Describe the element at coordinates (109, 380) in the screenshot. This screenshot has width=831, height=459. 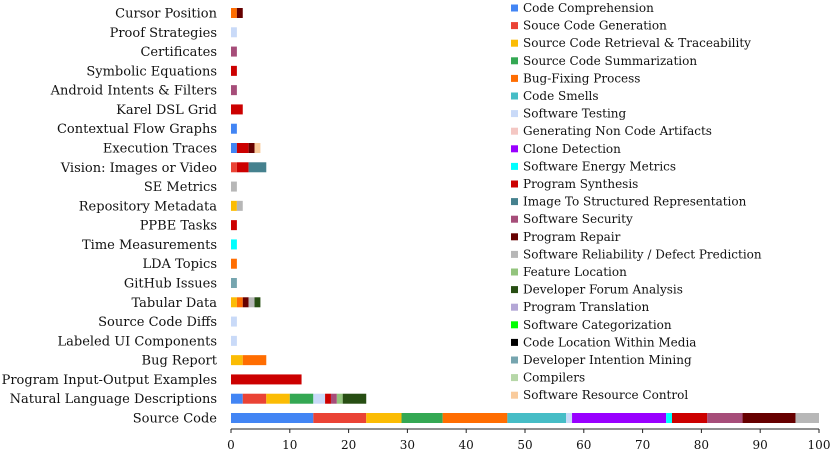
I see `category-label: Program Input-Output Examples` at that location.